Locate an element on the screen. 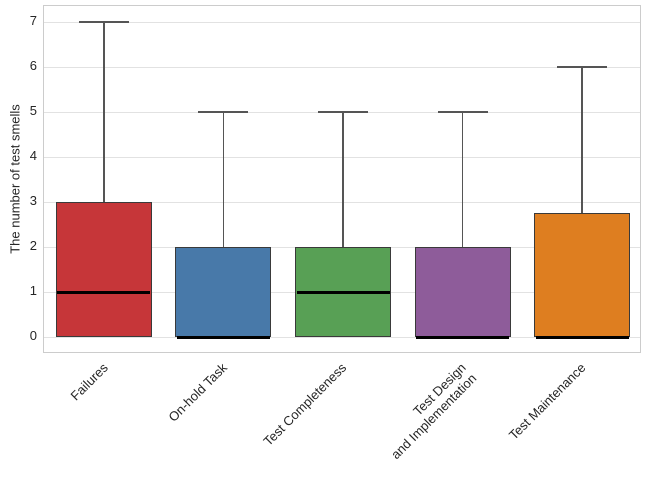 The width and height of the screenshot is (648, 498). median-failures is located at coordinates (104, 292).